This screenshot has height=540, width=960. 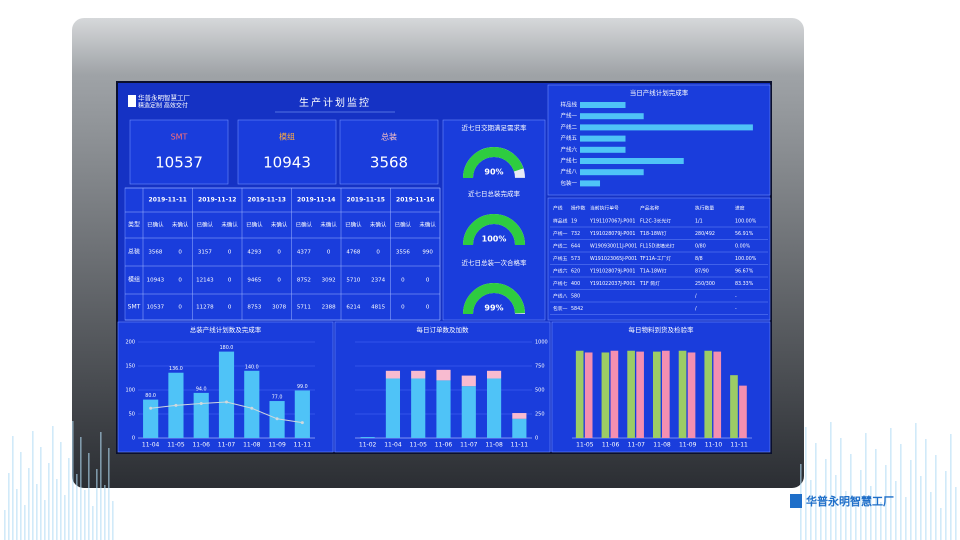 I want to click on table-cell: 2374, so click(x=378, y=281).